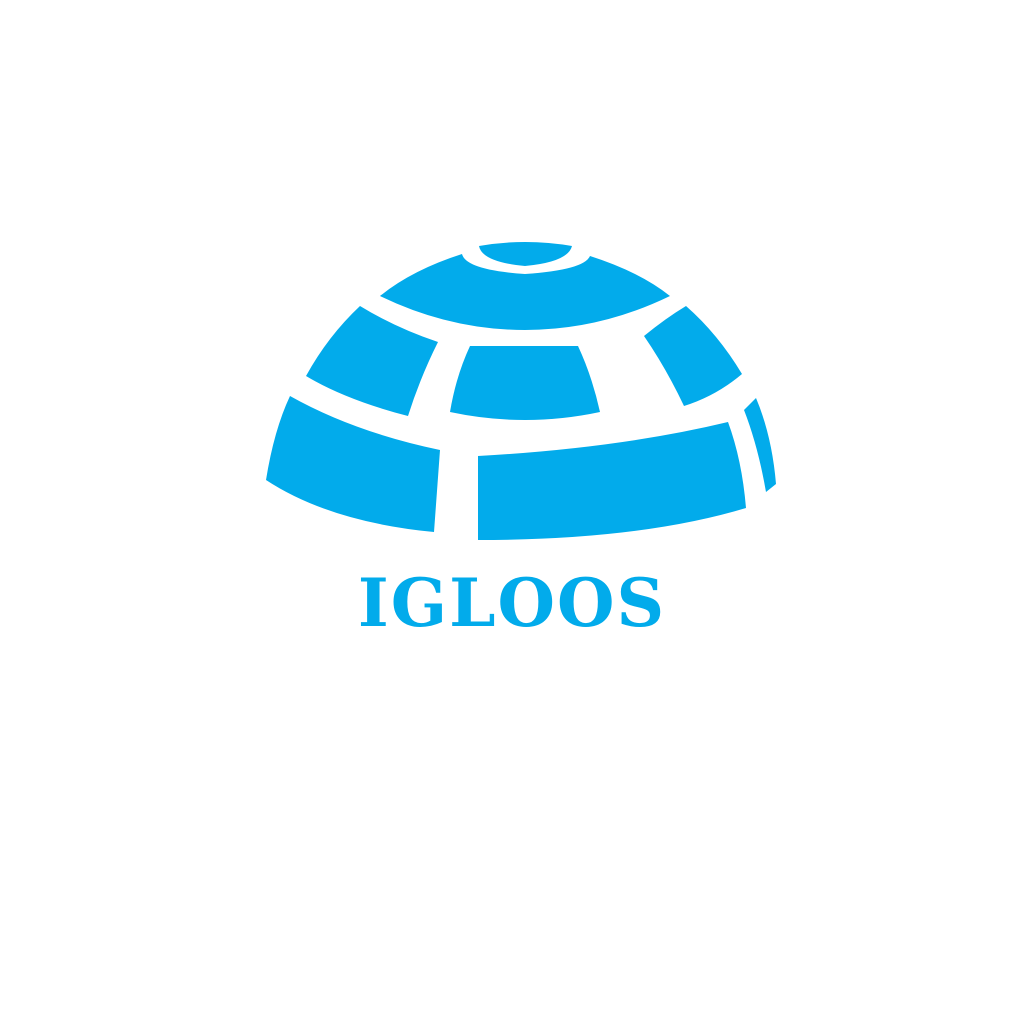 The height and width of the screenshot is (1024, 1024). I want to click on igloo-middle-left-block, so click(372, 361).